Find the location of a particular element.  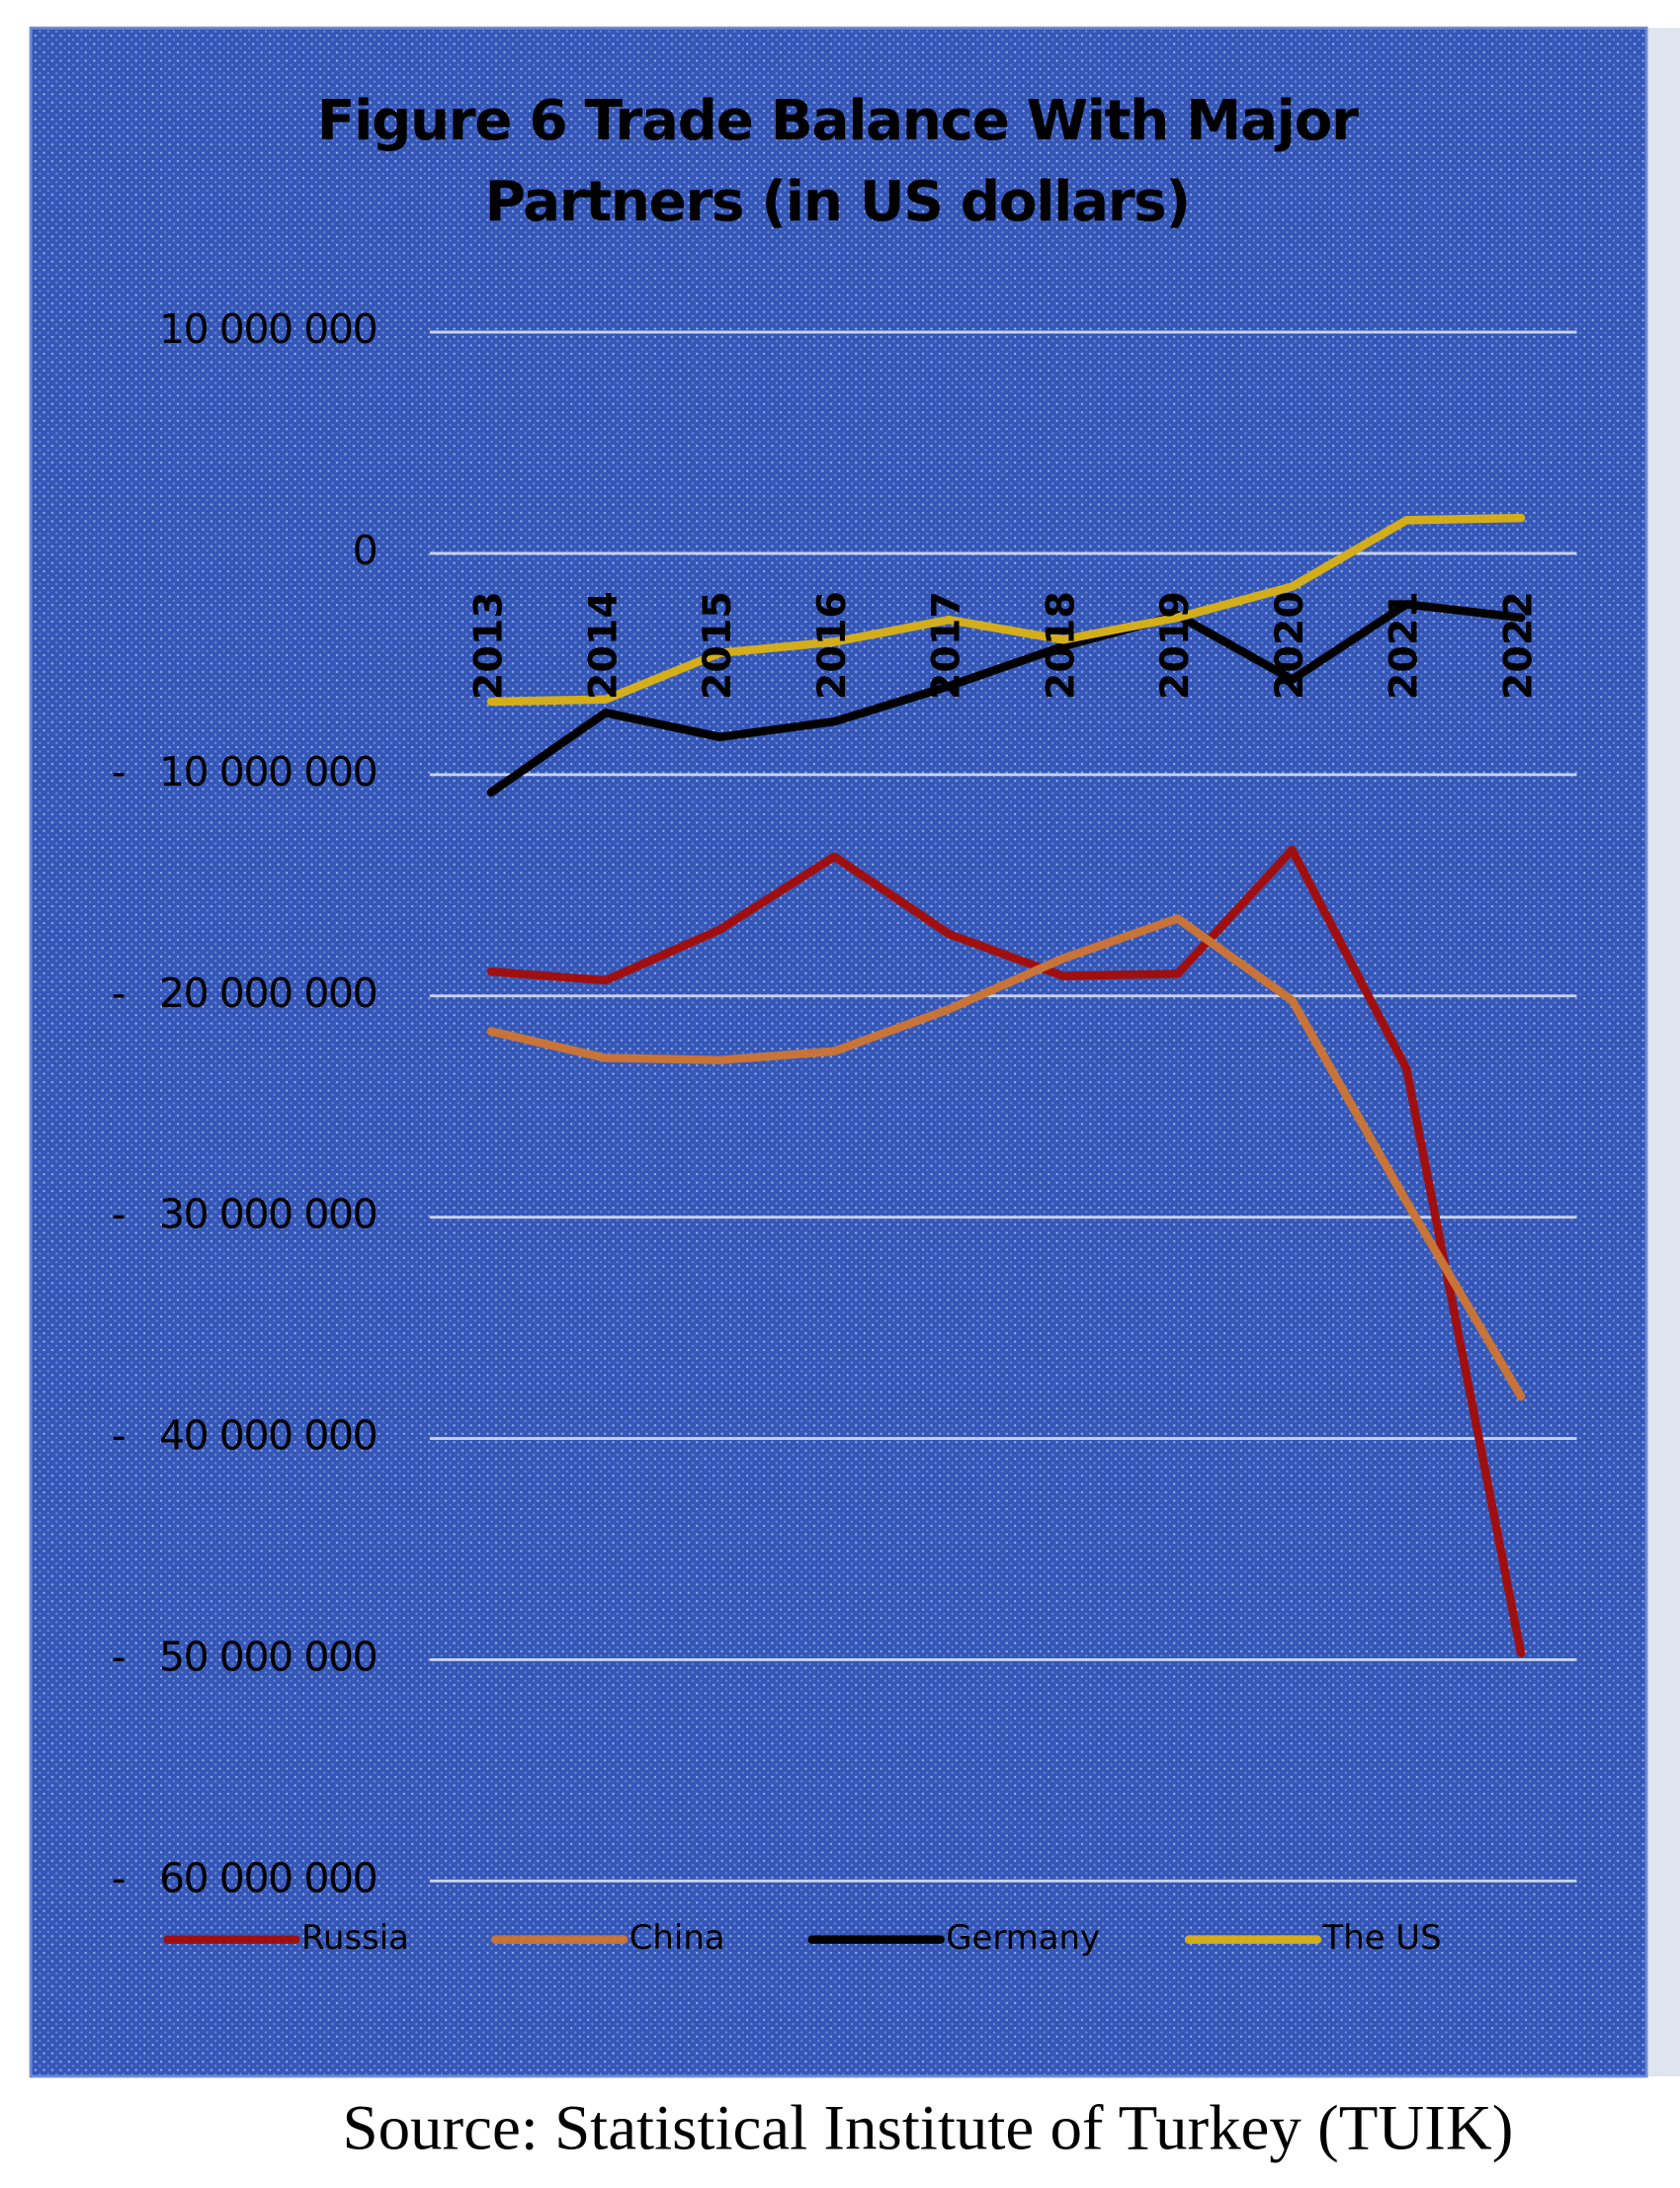

x-tick-label: 2018 is located at coordinates (1060, 646).